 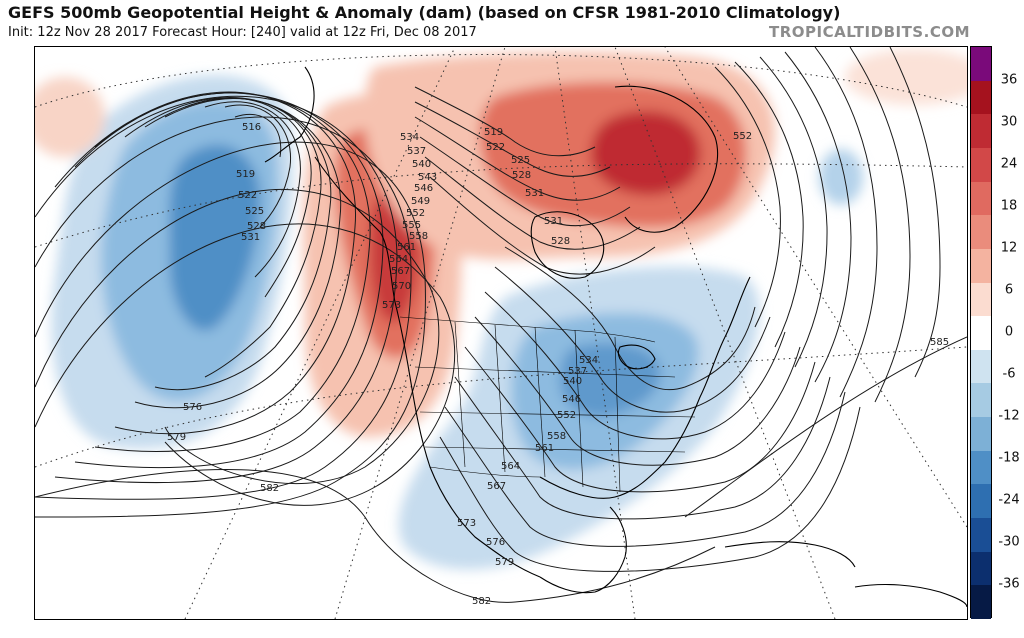 I want to click on colorbar-tick-label: -30, so click(x=1009, y=542).